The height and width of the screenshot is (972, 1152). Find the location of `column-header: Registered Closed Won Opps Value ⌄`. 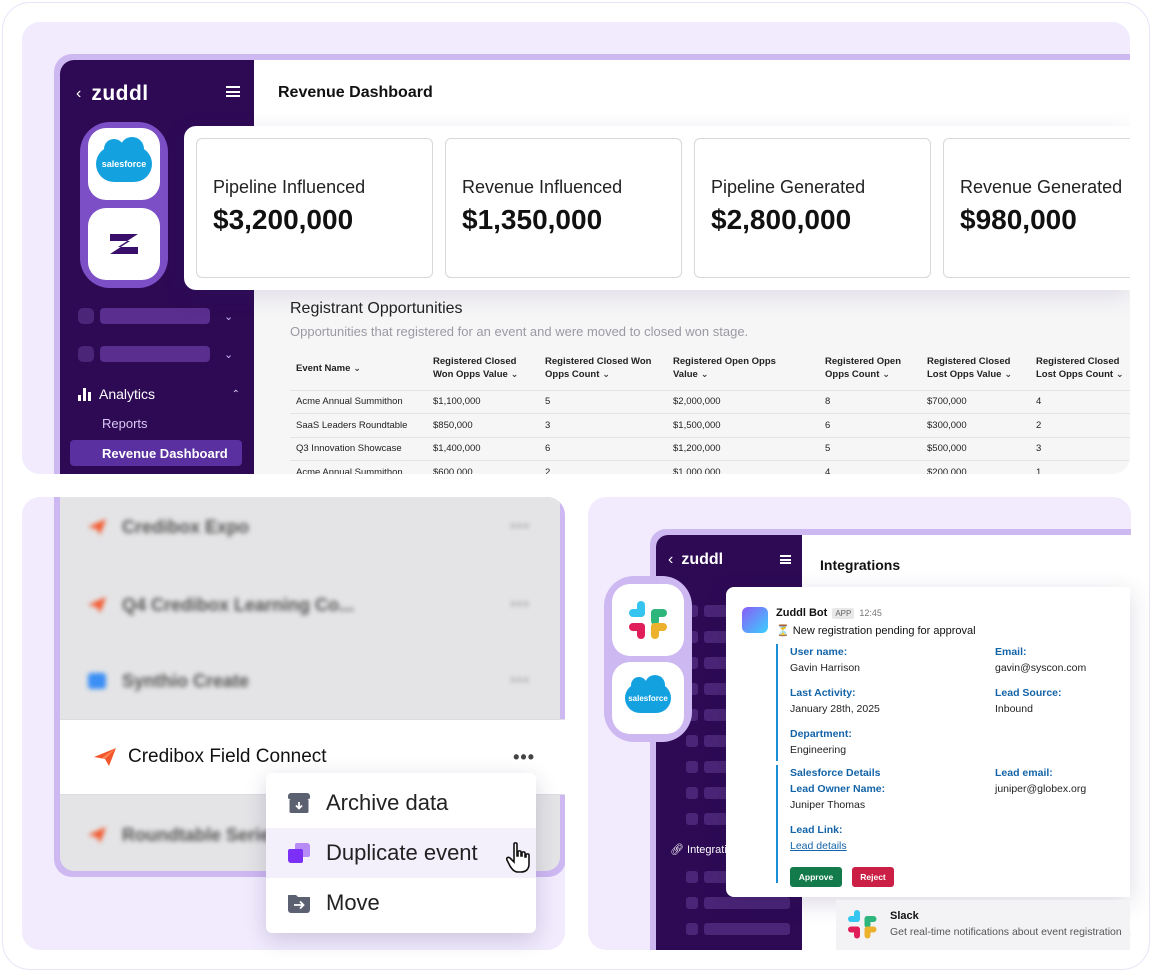

column-header: Registered Closed Won Opps Value ⌄ is located at coordinates (476, 368).